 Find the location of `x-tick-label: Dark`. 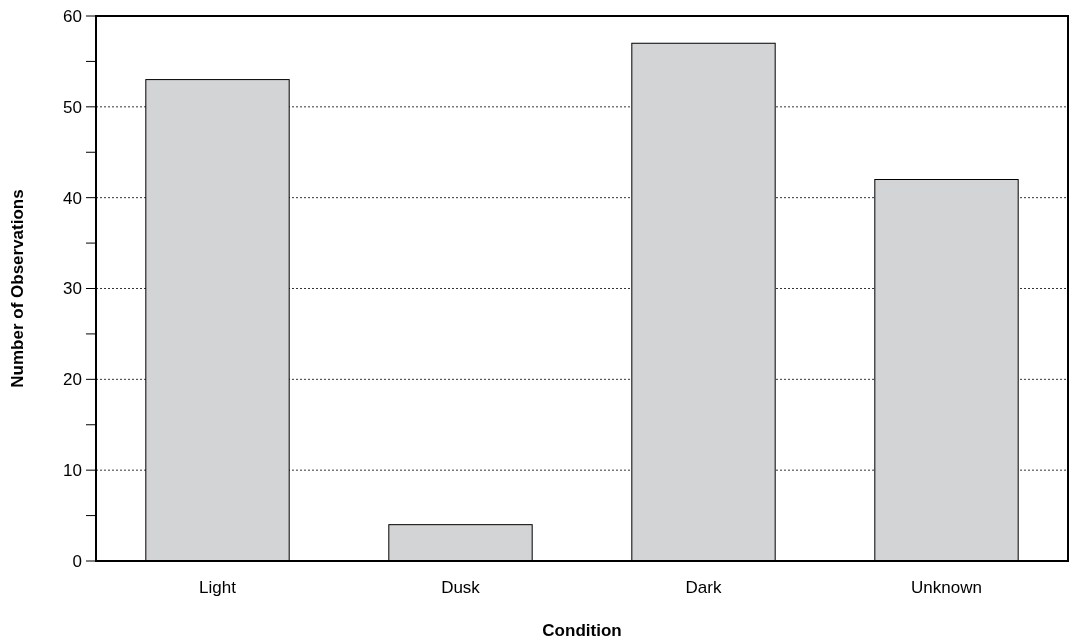

x-tick-label: Dark is located at coordinates (703, 587).